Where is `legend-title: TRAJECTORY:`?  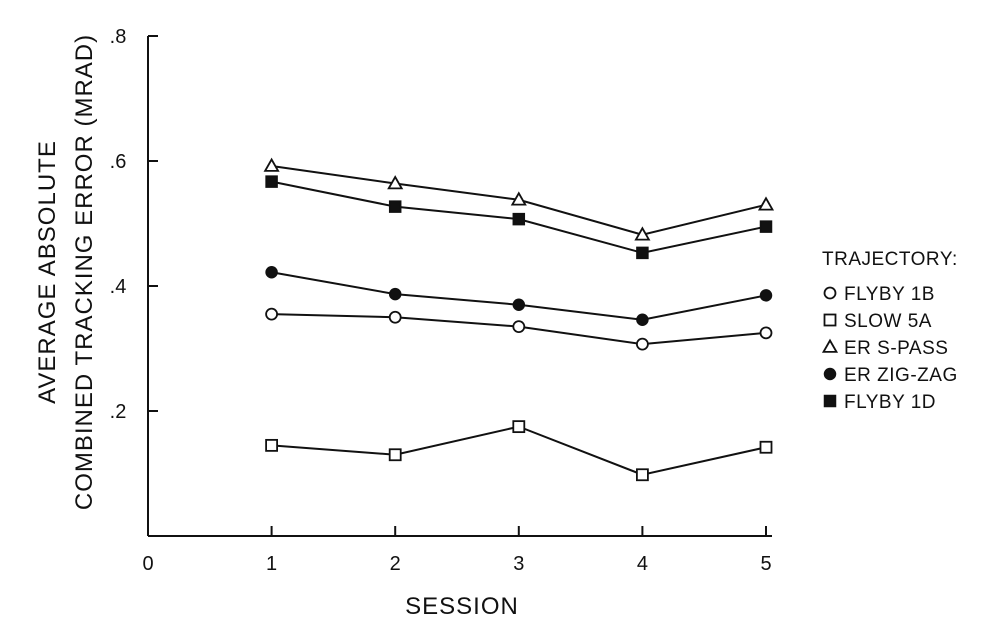
legend-title: TRAJECTORY: is located at coordinates (890, 259).